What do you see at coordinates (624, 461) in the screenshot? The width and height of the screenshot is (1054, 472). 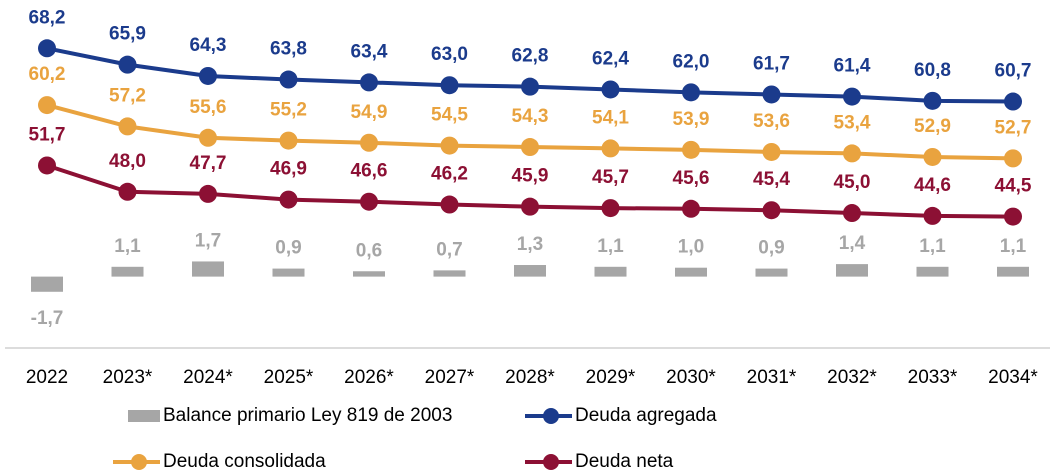 I see `legend-label: Deuda neta` at bounding box center [624, 461].